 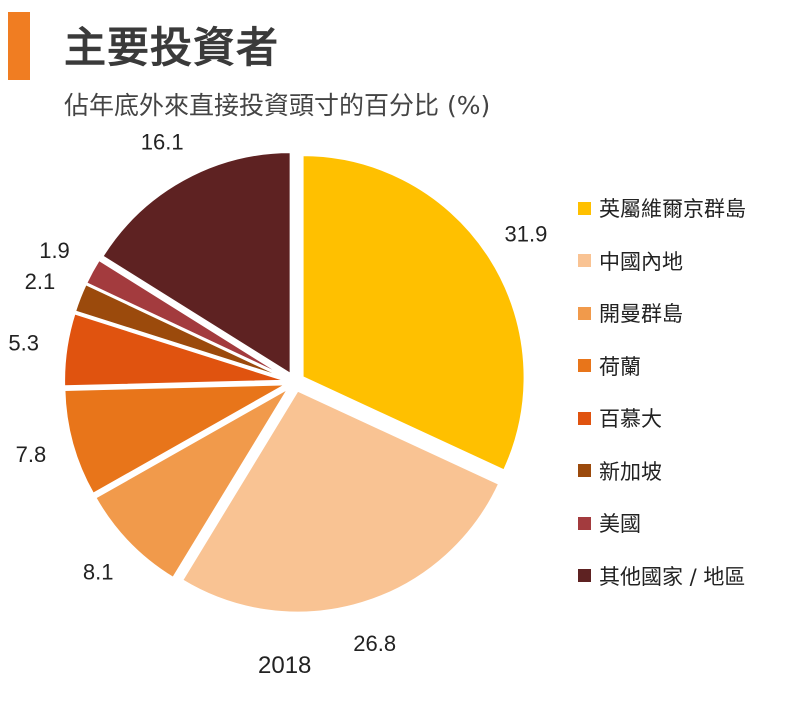 What do you see at coordinates (98, 572) in the screenshot?
I see `slice-value-label-2: 8.1` at bounding box center [98, 572].